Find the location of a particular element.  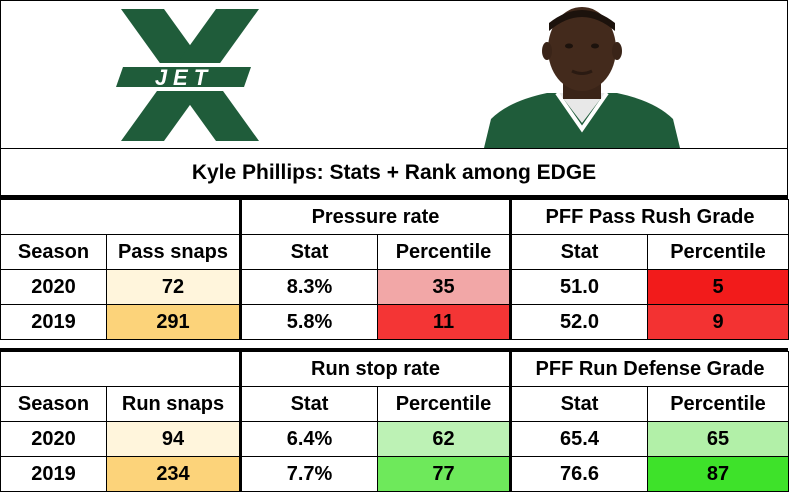

percentile-cell: 77 is located at coordinates (444, 474).